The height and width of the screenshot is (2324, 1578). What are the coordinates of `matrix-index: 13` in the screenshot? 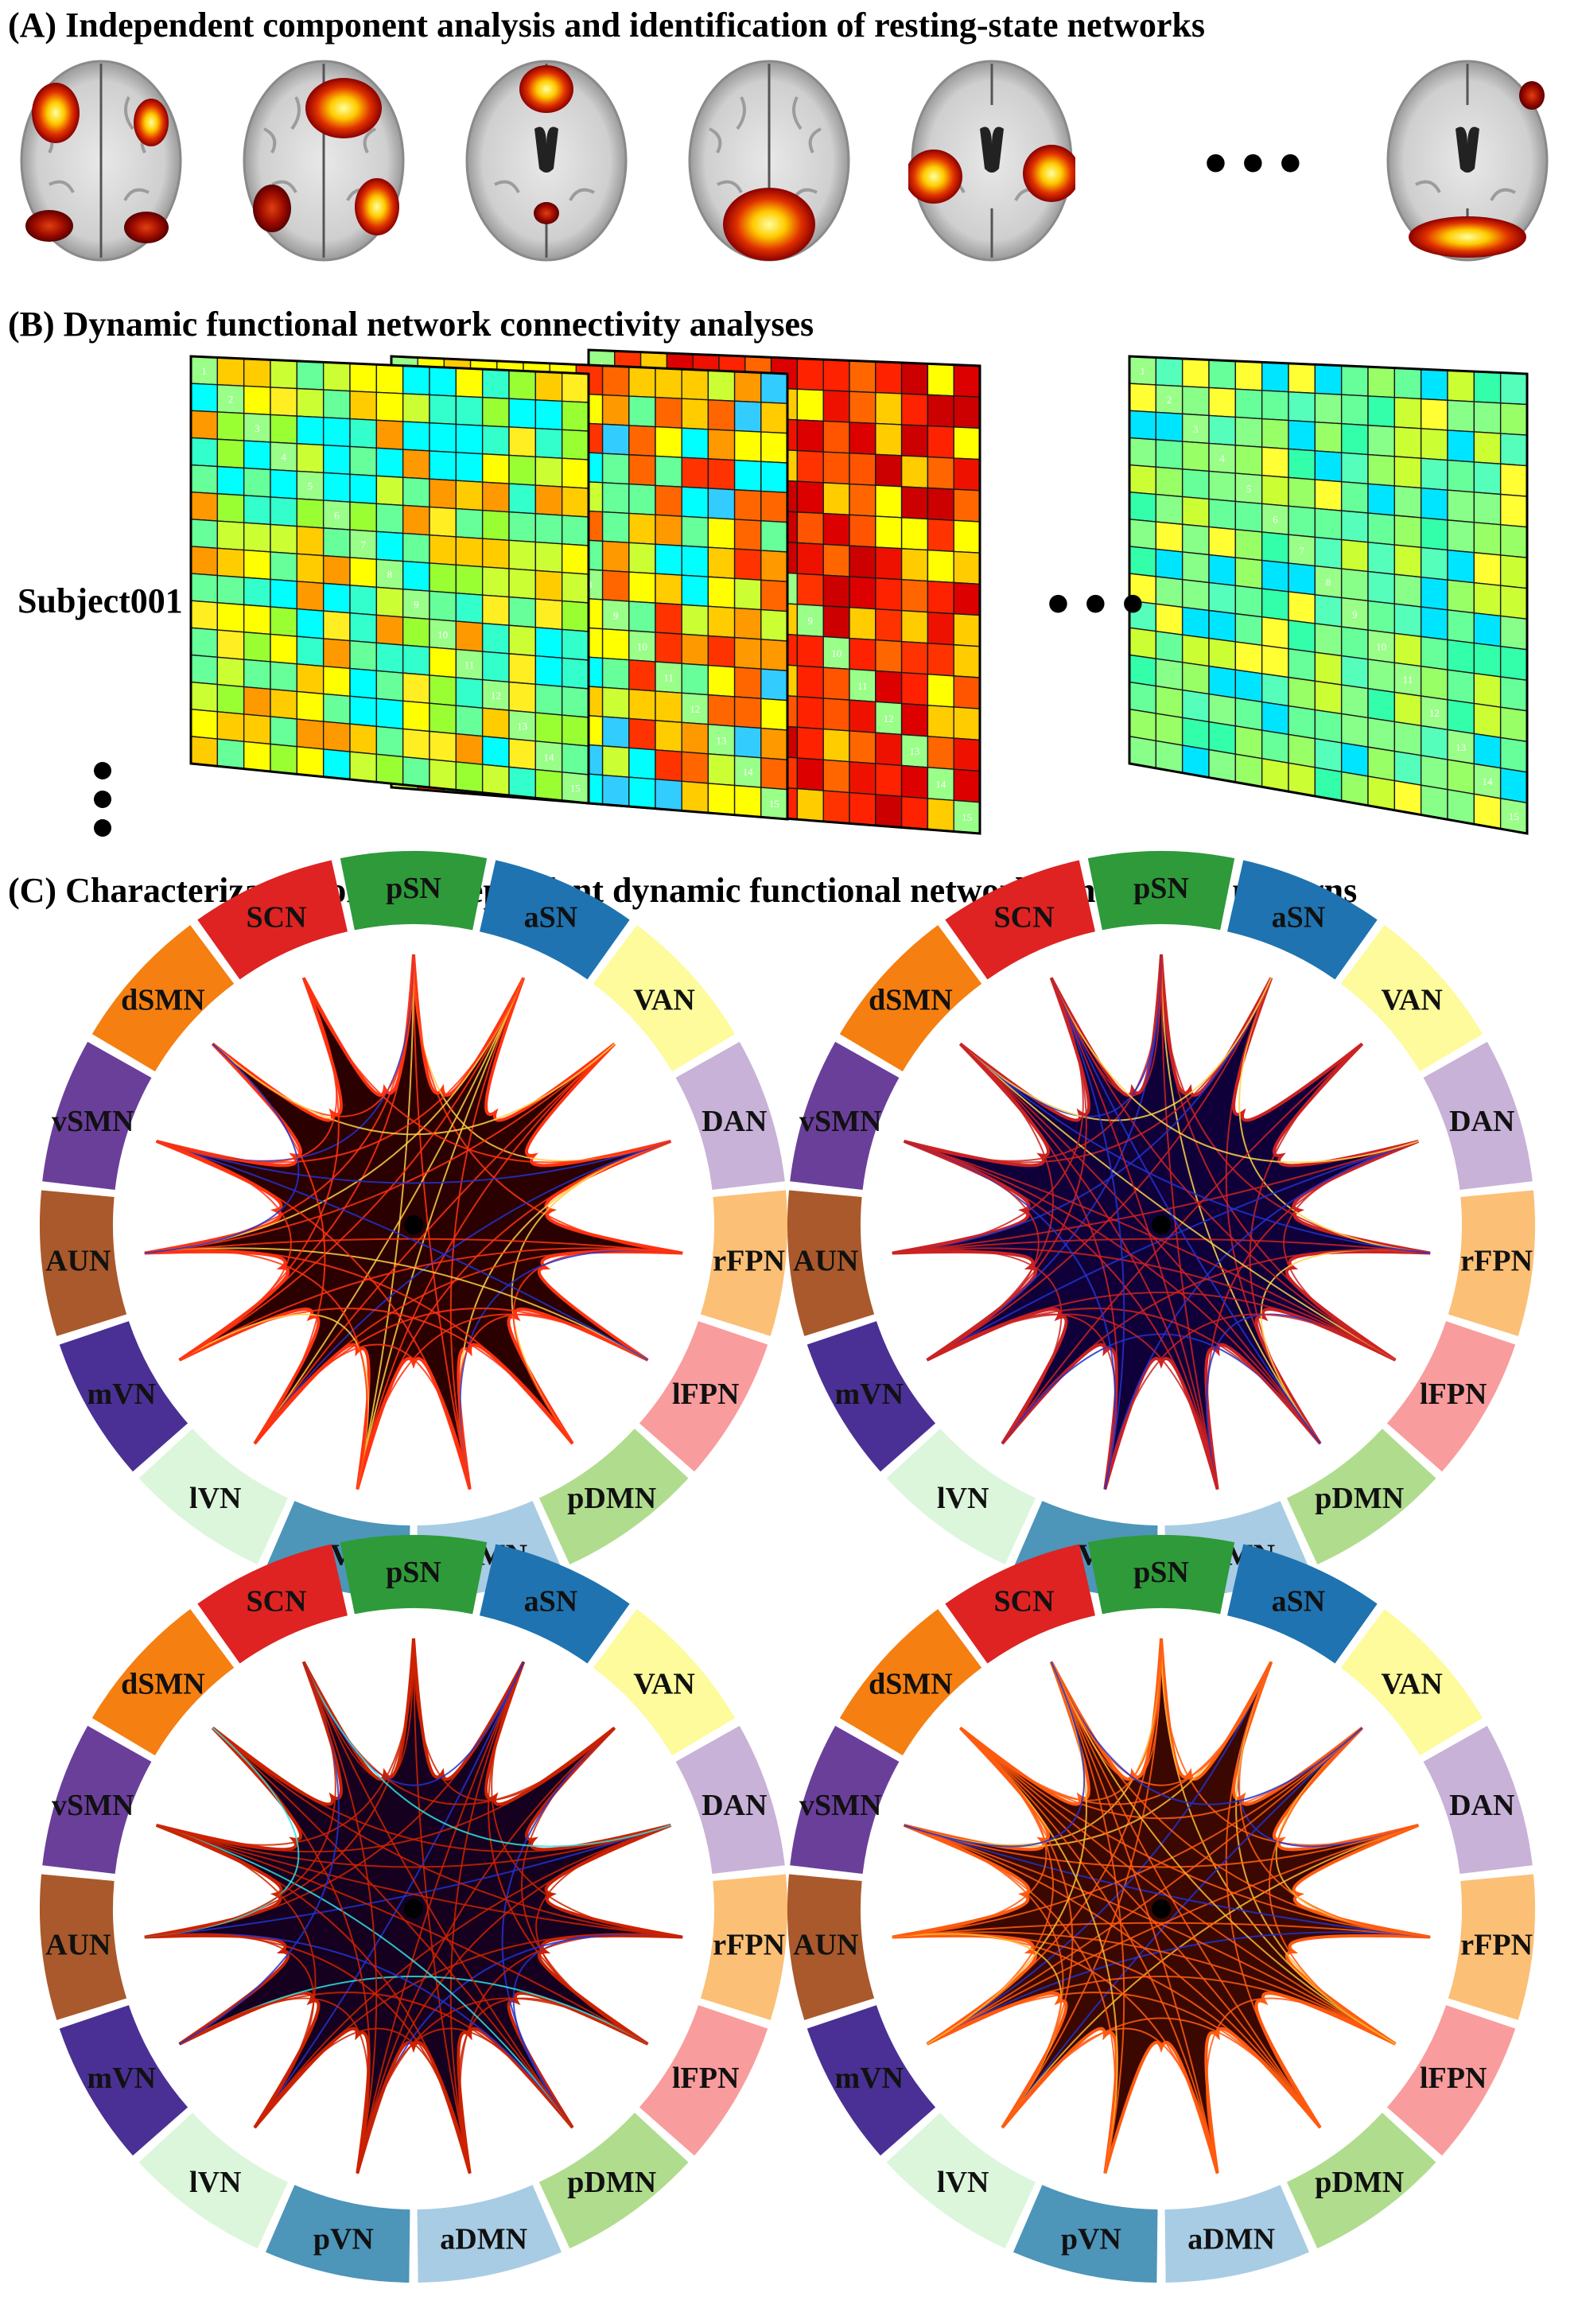 It's located at (722, 741).